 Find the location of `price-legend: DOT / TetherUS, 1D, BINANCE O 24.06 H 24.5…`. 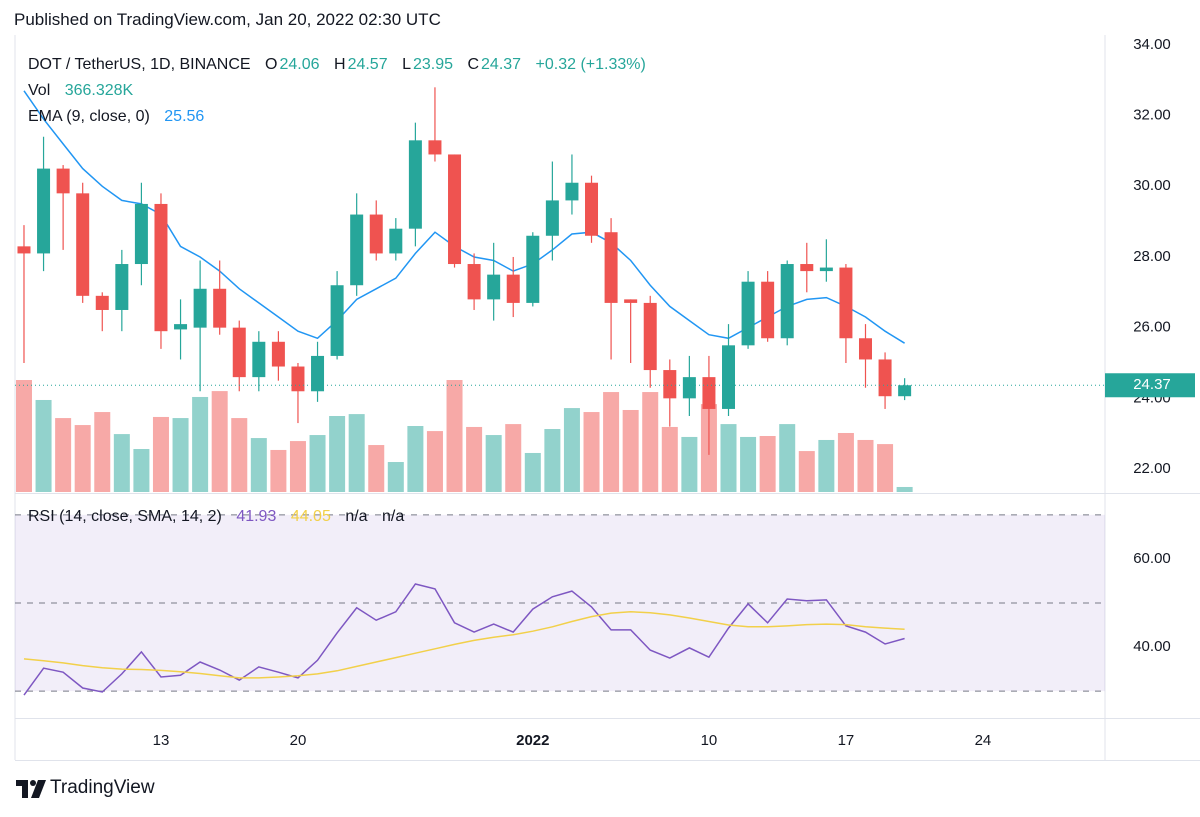

price-legend: DOT / TetherUS, 1D, BINANCE O 24.06 H 24.5… is located at coordinates (338, 65).